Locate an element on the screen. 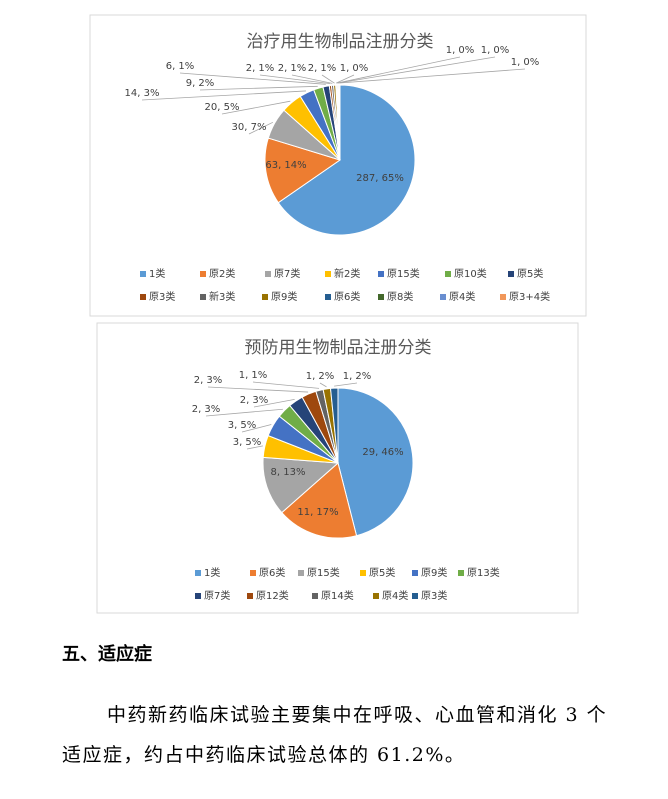 The image size is (668, 799). data-label: 9, 2% is located at coordinates (200, 83).